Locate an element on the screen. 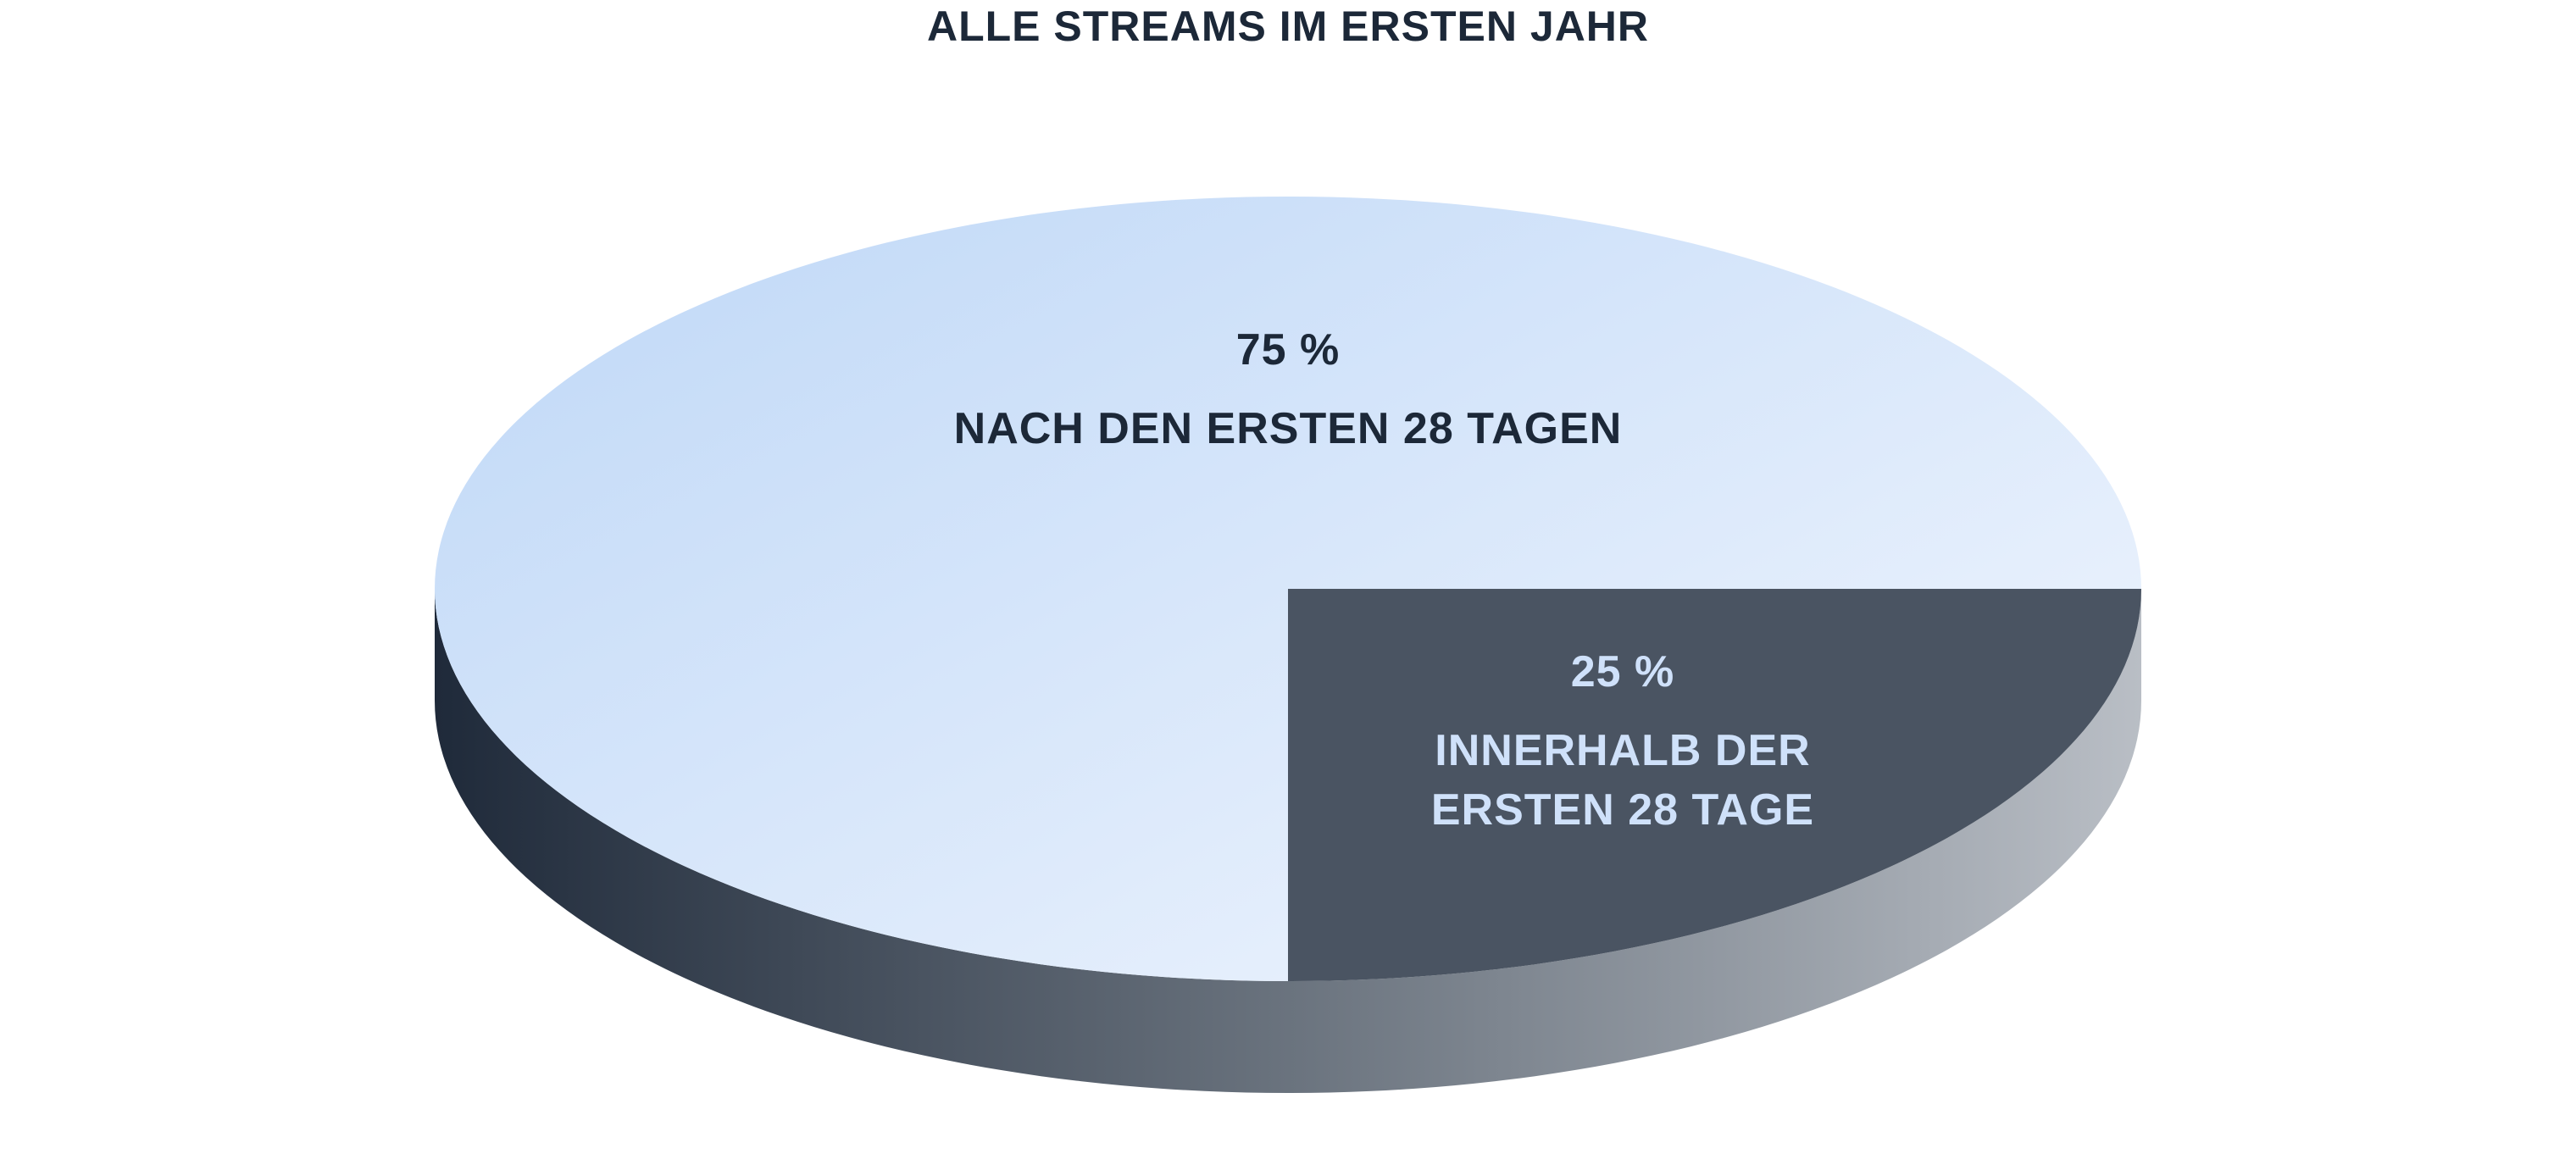  value-label-after-28-days: 75 % is located at coordinates (1288, 350).